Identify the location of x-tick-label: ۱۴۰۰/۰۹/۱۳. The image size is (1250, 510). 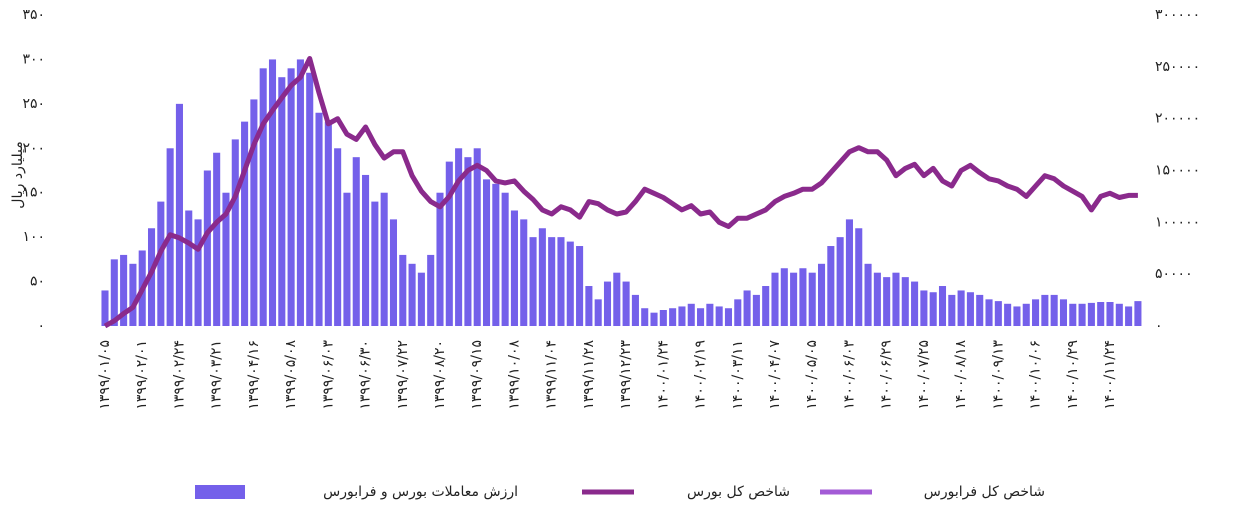
(998, 375).